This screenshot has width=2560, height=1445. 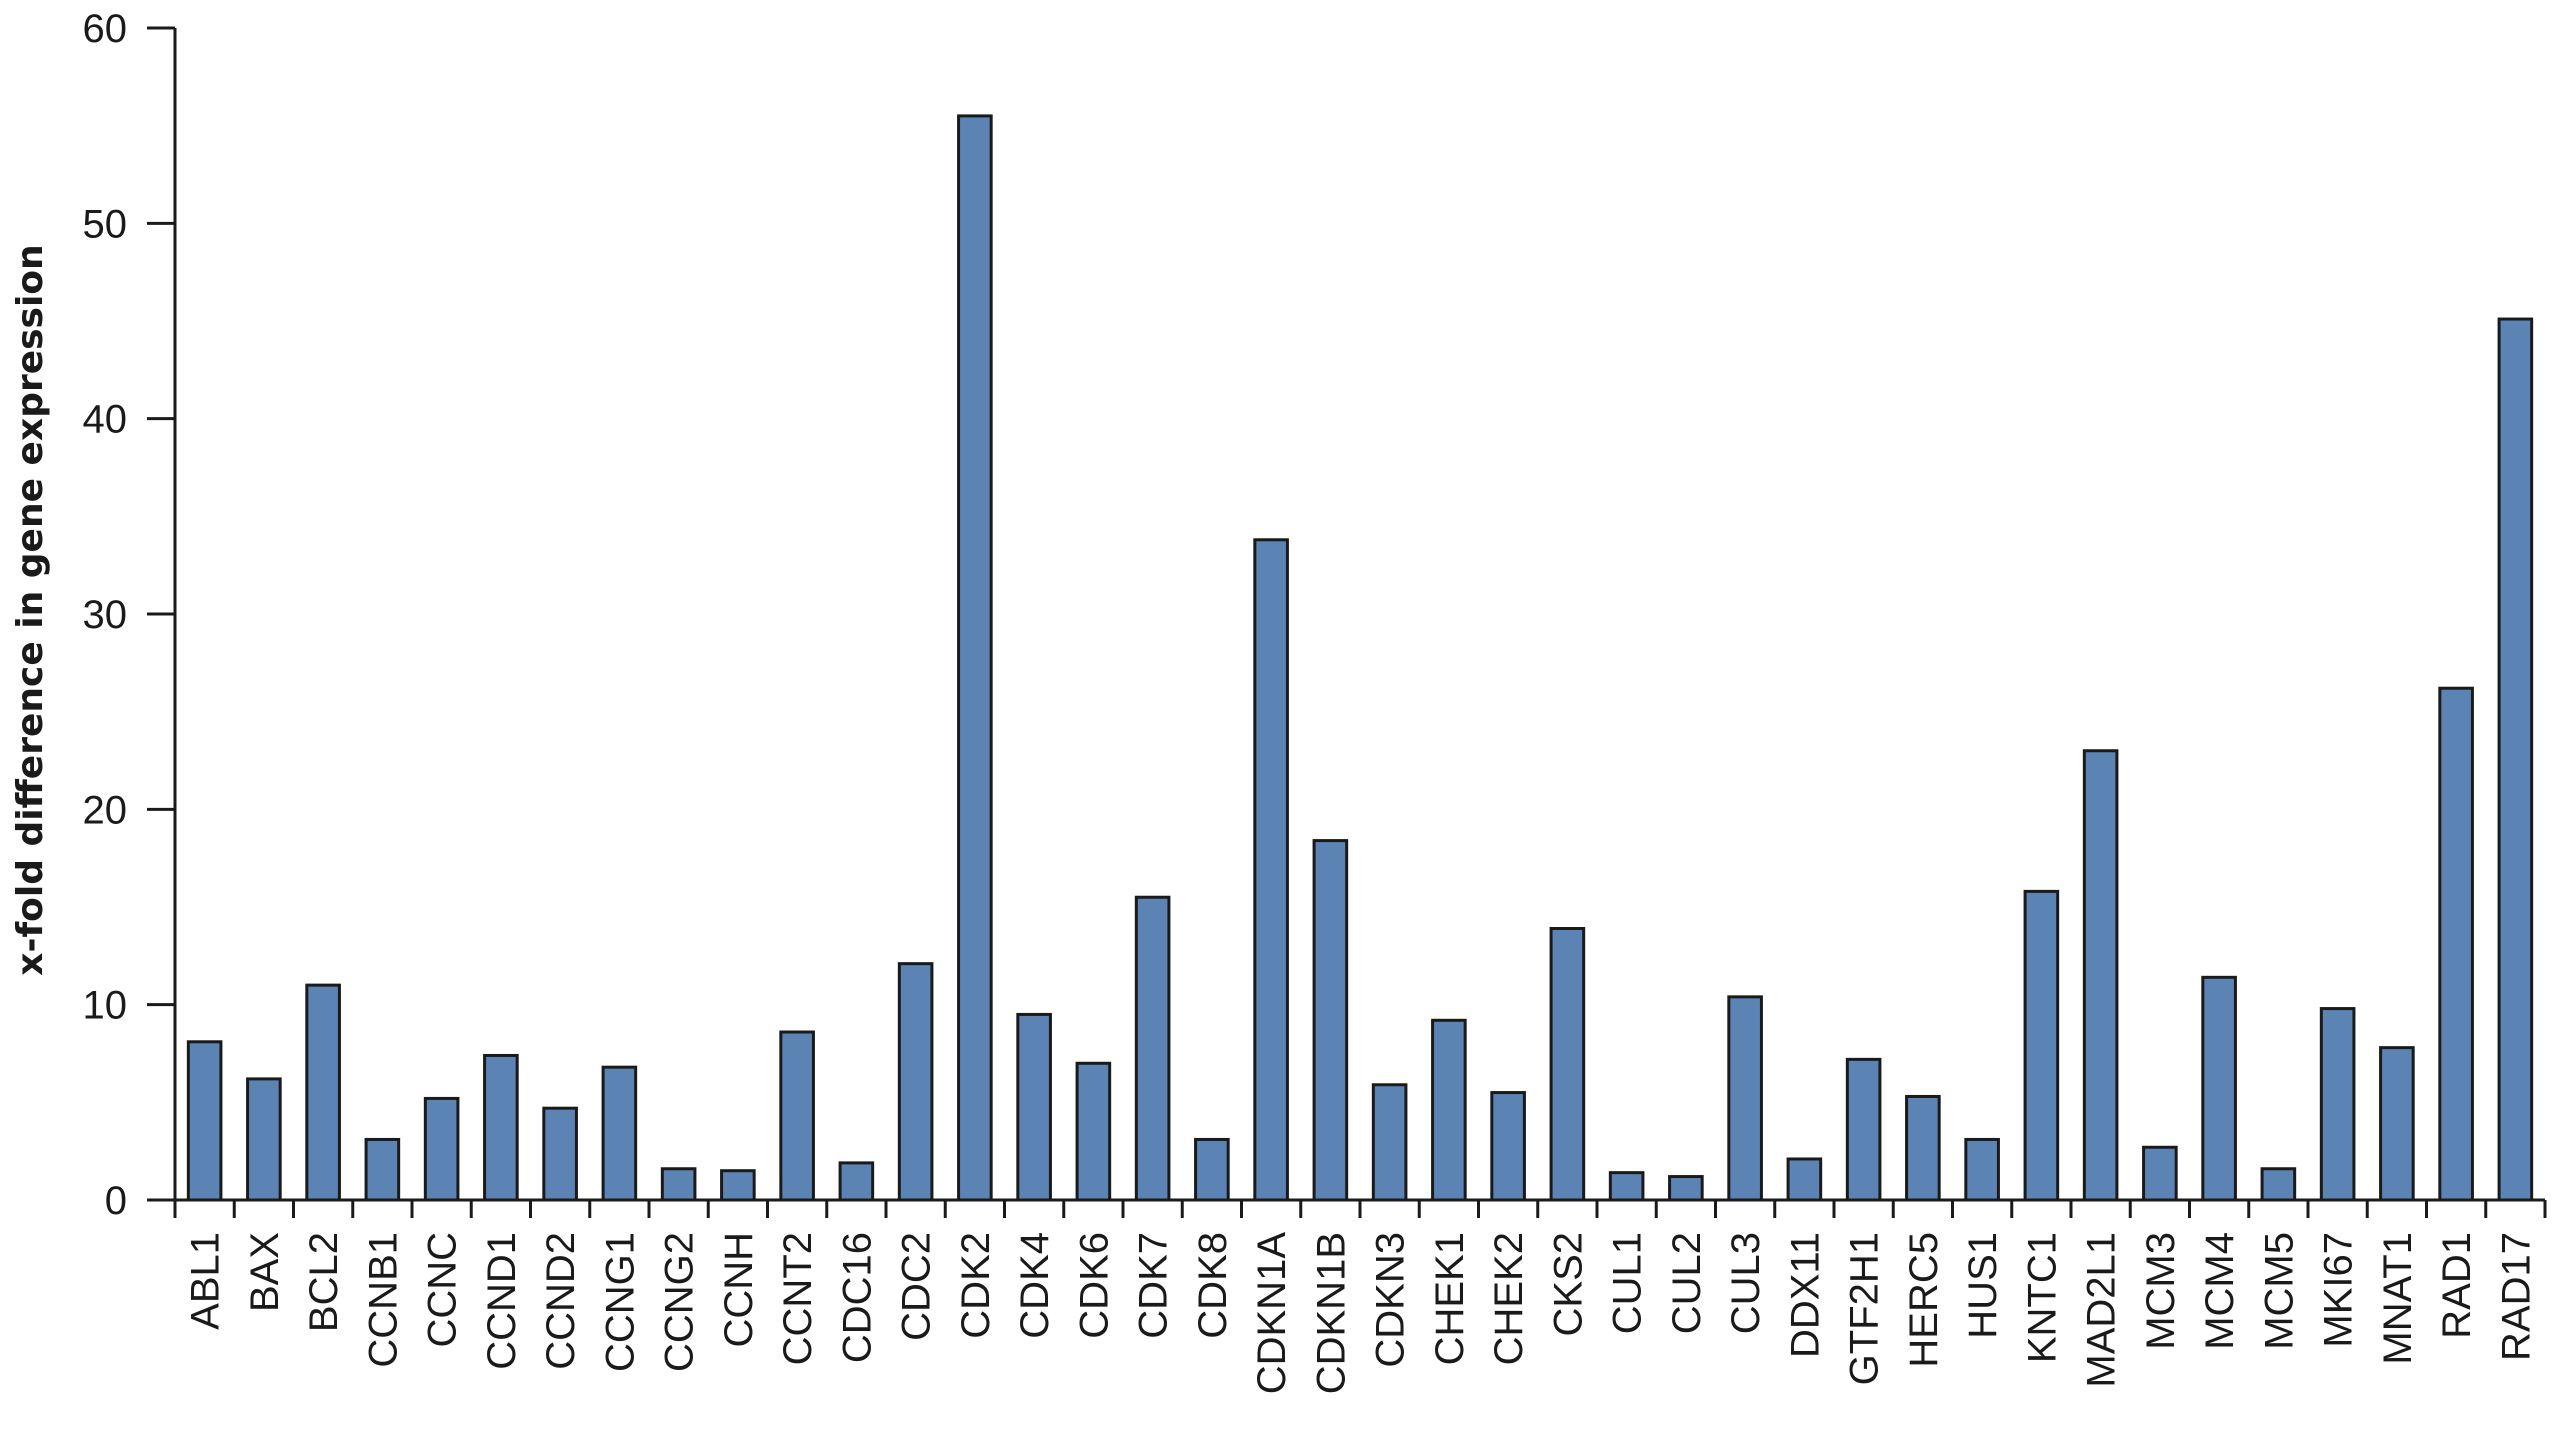 What do you see at coordinates (1360, 1208) in the screenshot?
I see `x-axis` at bounding box center [1360, 1208].